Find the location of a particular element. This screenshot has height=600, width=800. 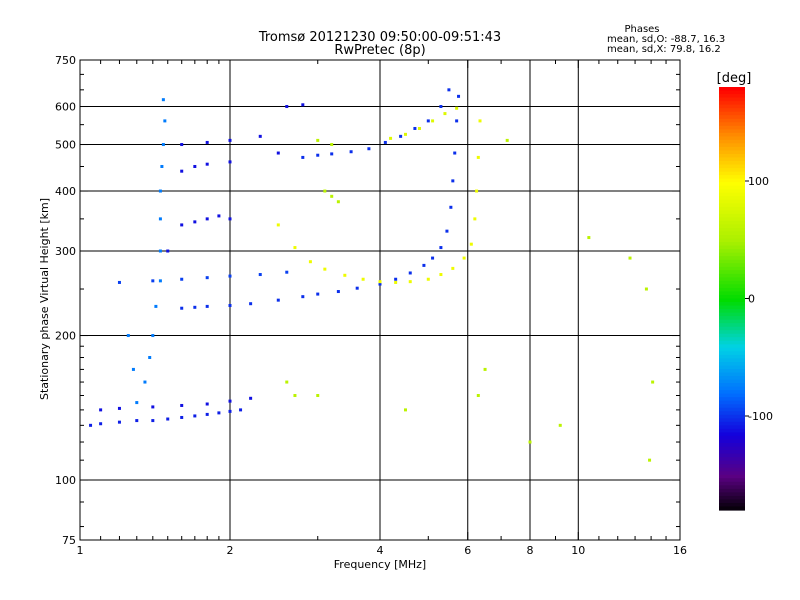

colorbar-tick-label: 100 is located at coordinates (758, 181).